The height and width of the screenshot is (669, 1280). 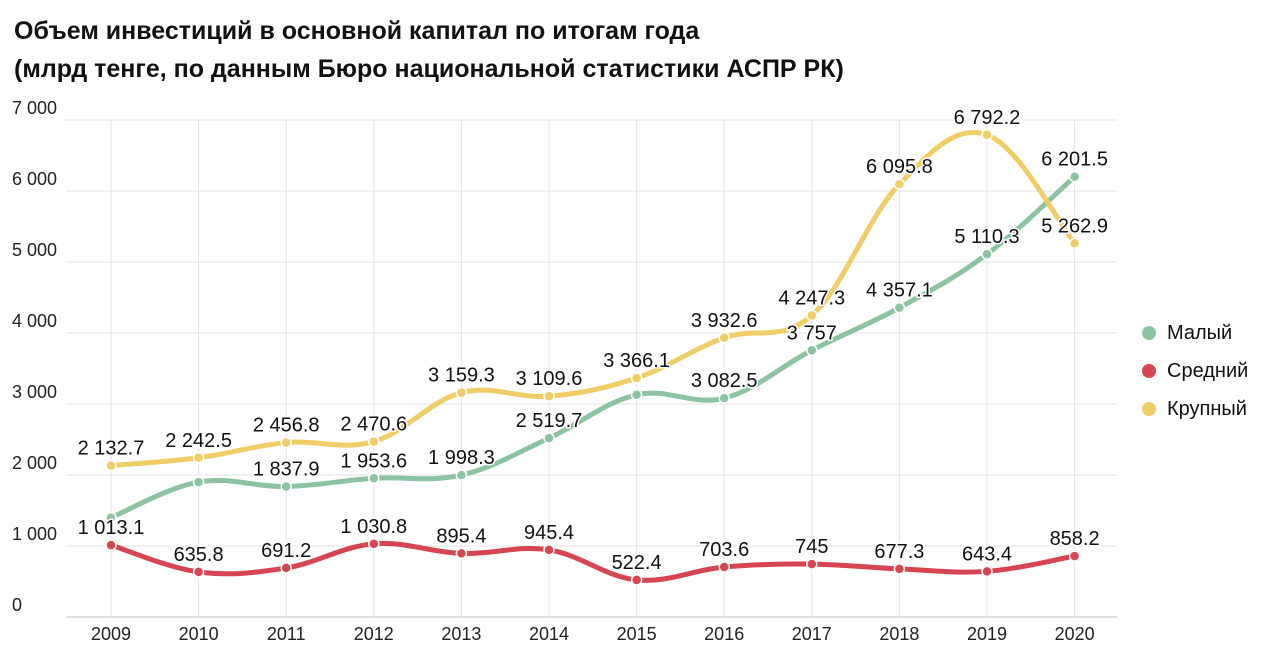 I want to click on data-label-sredniy: 635.8, so click(x=199, y=555).